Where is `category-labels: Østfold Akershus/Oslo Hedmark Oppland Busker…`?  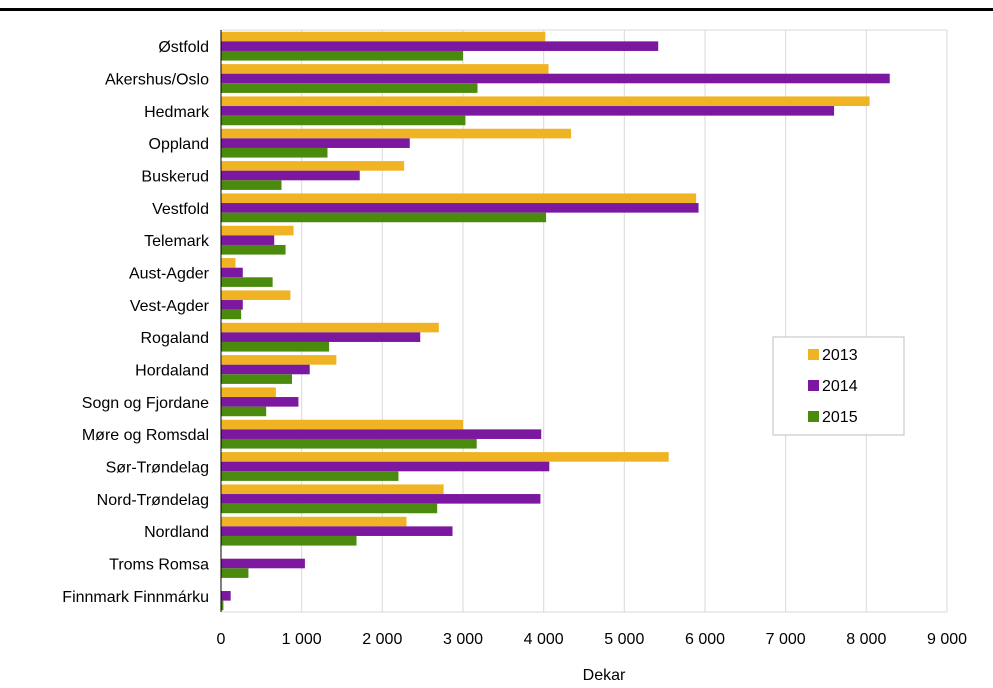 category-labels: Østfold Akershus/Oslo Hedmark Oppland Busker… is located at coordinates (136, 322).